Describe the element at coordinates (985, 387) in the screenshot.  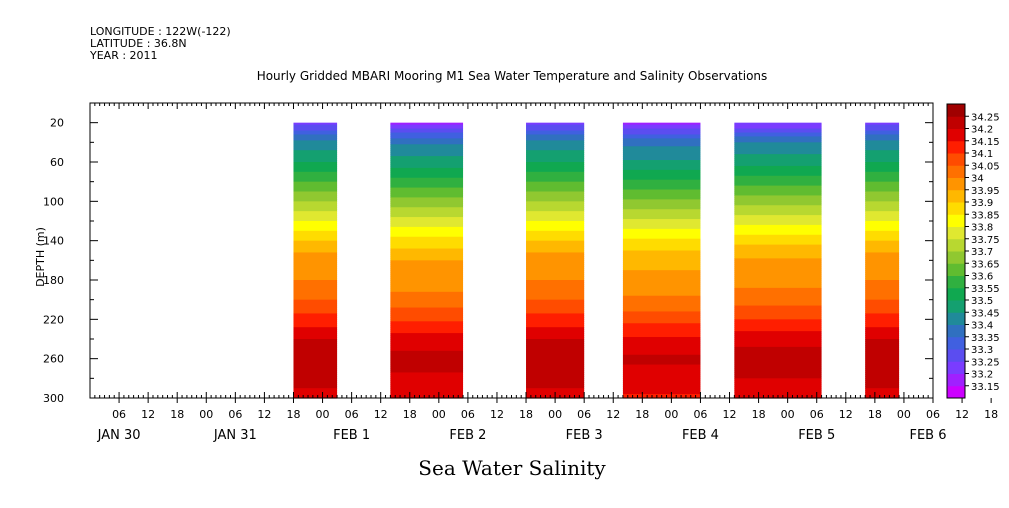
I see `colorbar-label: 33.15` at that location.